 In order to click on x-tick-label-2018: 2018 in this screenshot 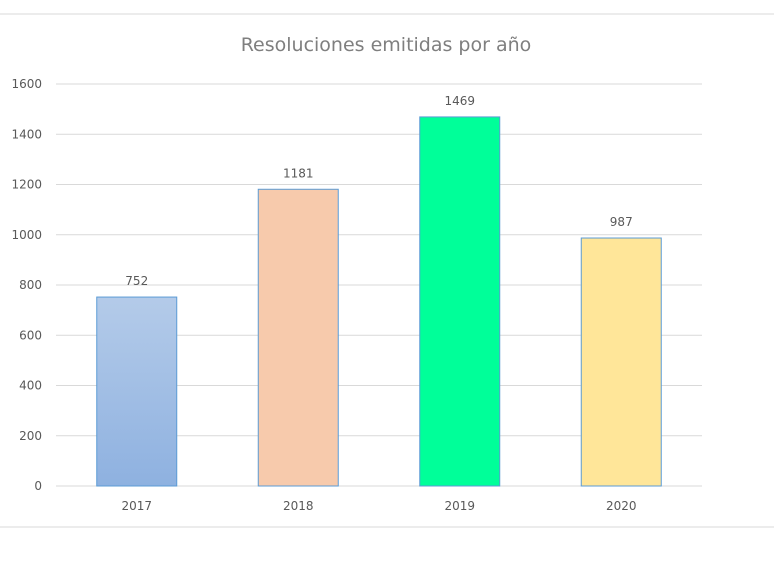, I will do `click(298, 506)`.